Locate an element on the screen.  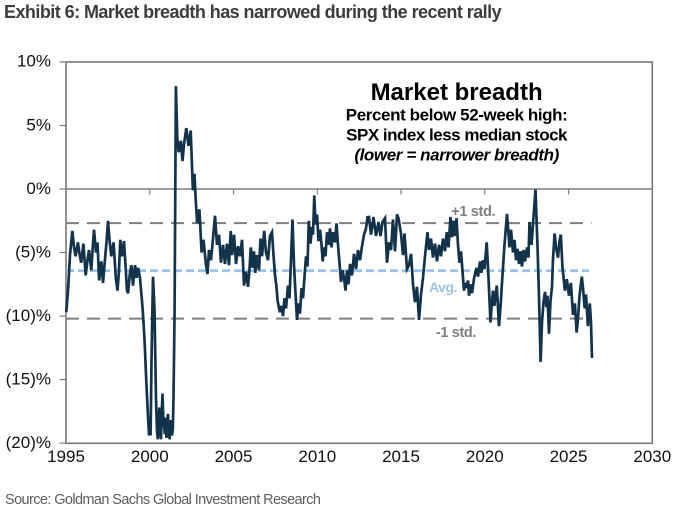
svg-text: 2005 is located at coordinates (234, 456).